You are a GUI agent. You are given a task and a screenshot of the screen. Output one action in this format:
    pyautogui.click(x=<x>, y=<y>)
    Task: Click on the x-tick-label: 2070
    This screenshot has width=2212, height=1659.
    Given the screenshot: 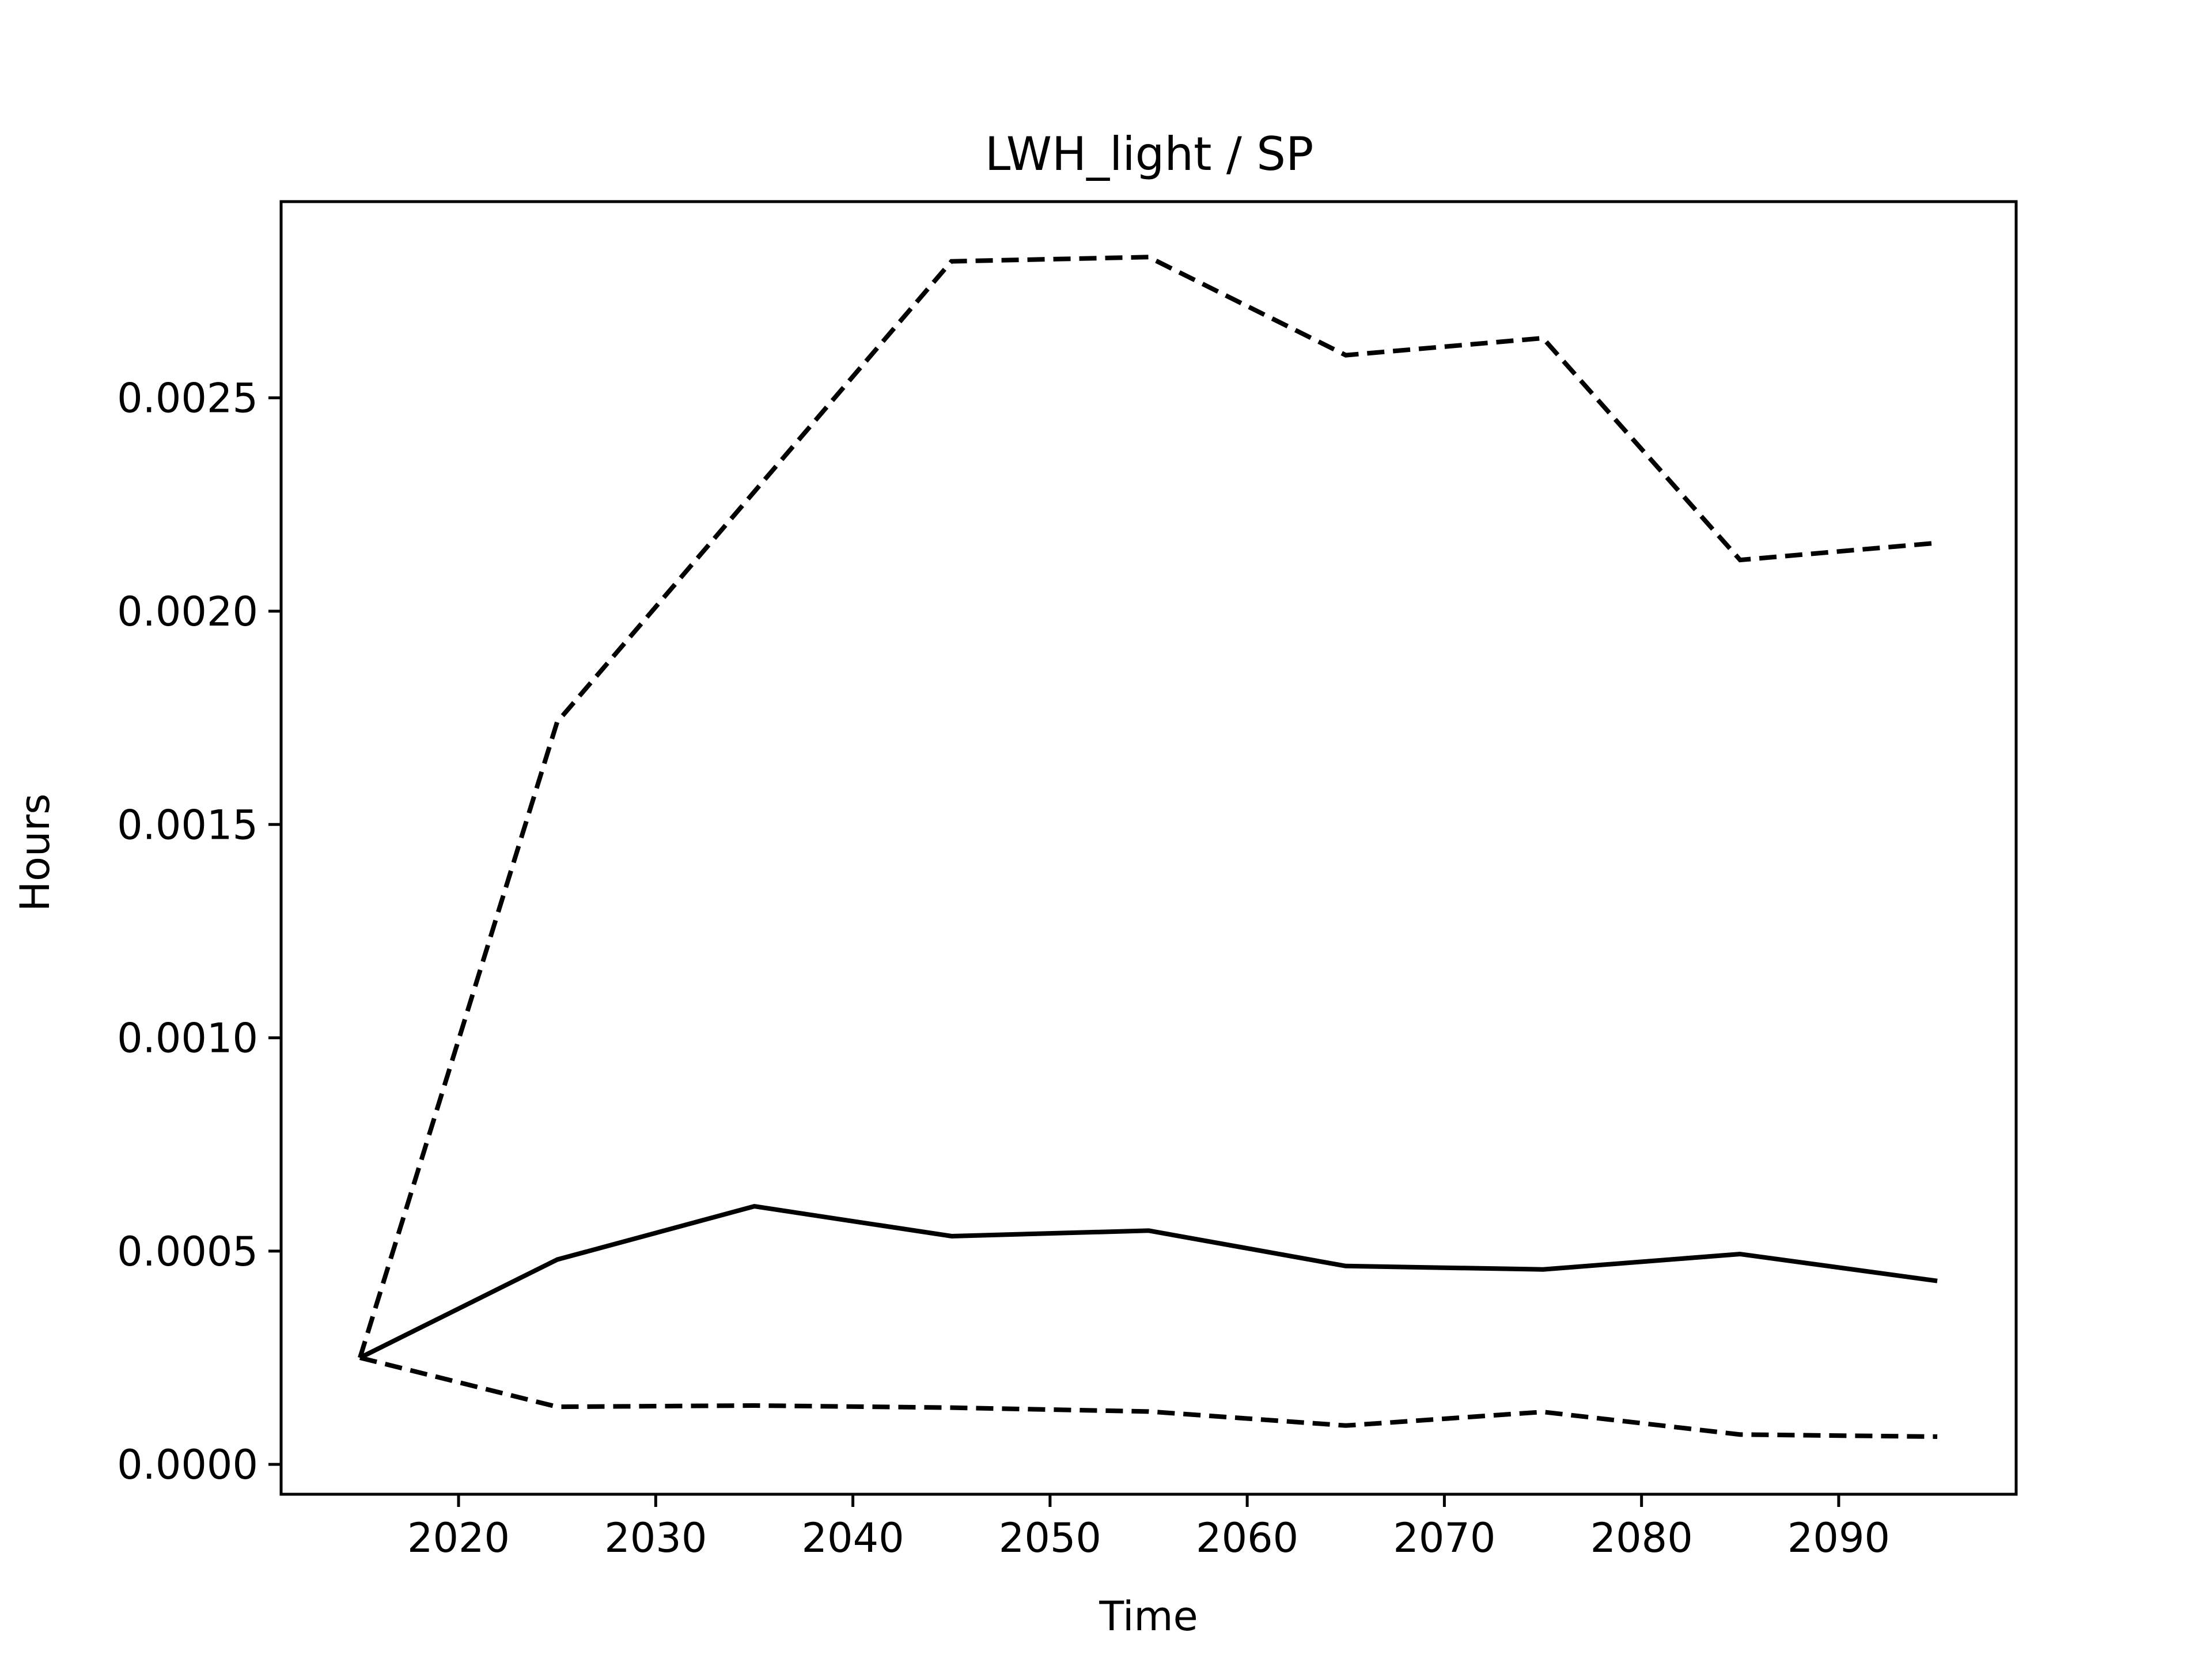 What is the action you would take?
    pyautogui.click(x=1444, y=1538)
    